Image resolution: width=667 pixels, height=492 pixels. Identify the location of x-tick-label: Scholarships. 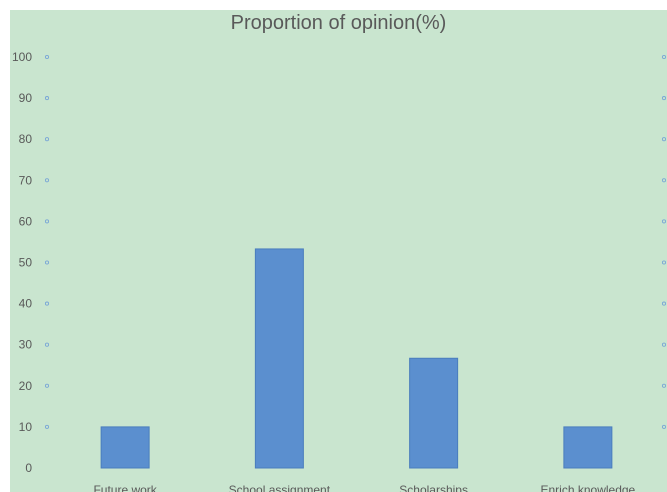
(433, 487).